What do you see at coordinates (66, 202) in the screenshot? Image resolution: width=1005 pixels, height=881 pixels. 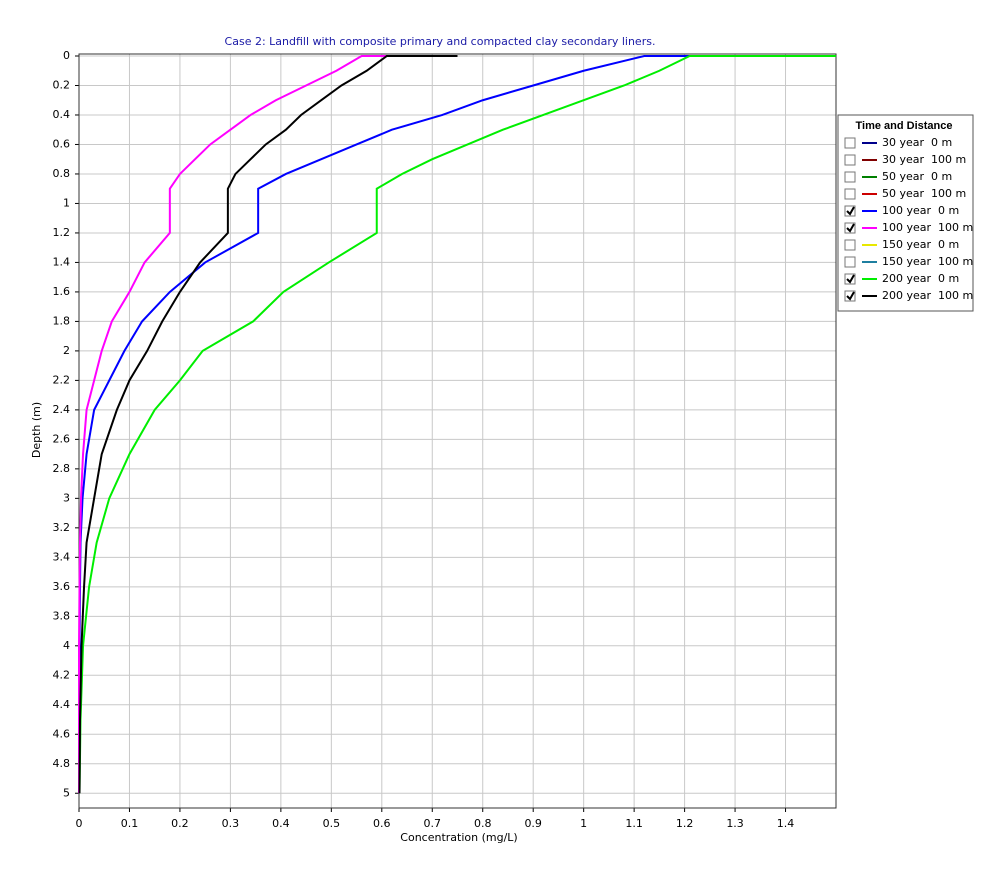 I see `y-tick-label: 1` at bounding box center [66, 202].